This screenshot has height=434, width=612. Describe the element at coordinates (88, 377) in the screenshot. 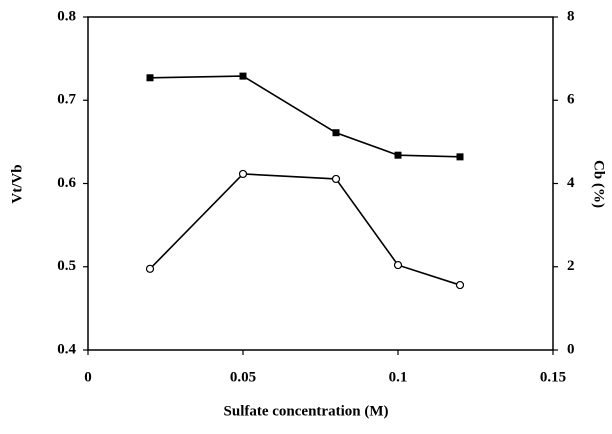

I see `x-tick-label: 0` at that location.